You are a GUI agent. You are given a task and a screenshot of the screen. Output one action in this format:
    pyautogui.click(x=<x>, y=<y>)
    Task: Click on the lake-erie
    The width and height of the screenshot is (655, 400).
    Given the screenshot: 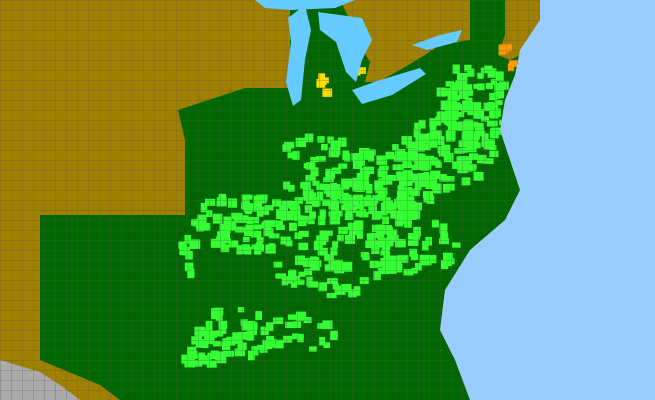 What is the action you would take?
    pyautogui.click(x=389, y=86)
    